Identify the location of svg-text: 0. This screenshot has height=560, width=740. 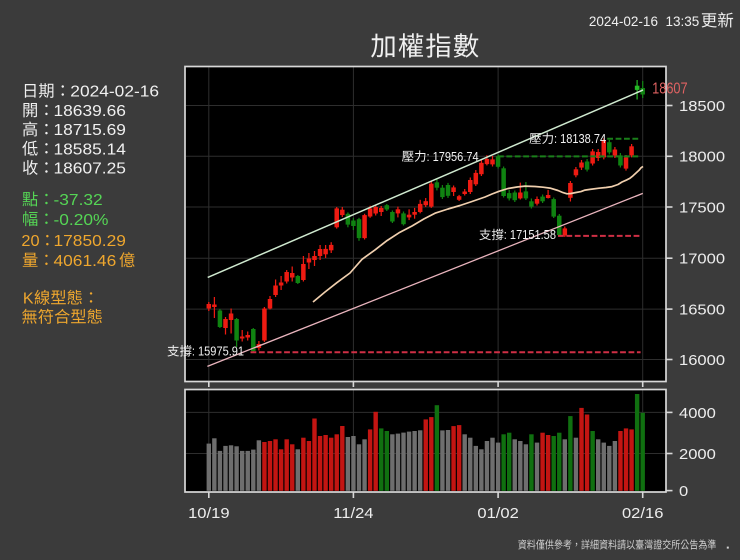
(683, 492).